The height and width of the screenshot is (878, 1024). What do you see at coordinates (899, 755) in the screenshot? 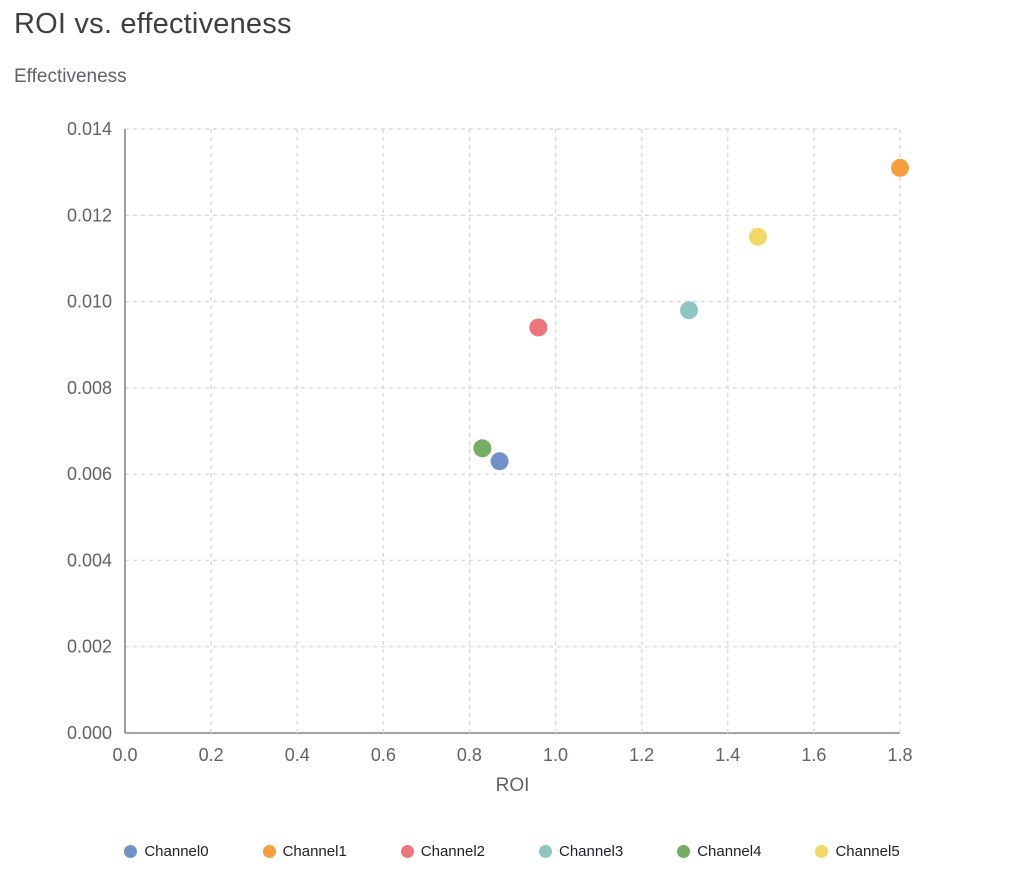
I see `x-tick-label: 1.8` at bounding box center [899, 755].